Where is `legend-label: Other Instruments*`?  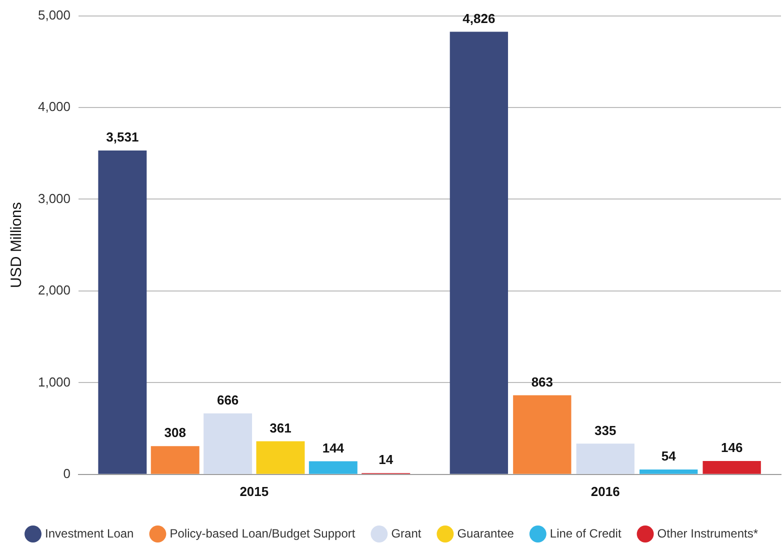
legend-label: Other Instruments* is located at coordinates (707, 533).